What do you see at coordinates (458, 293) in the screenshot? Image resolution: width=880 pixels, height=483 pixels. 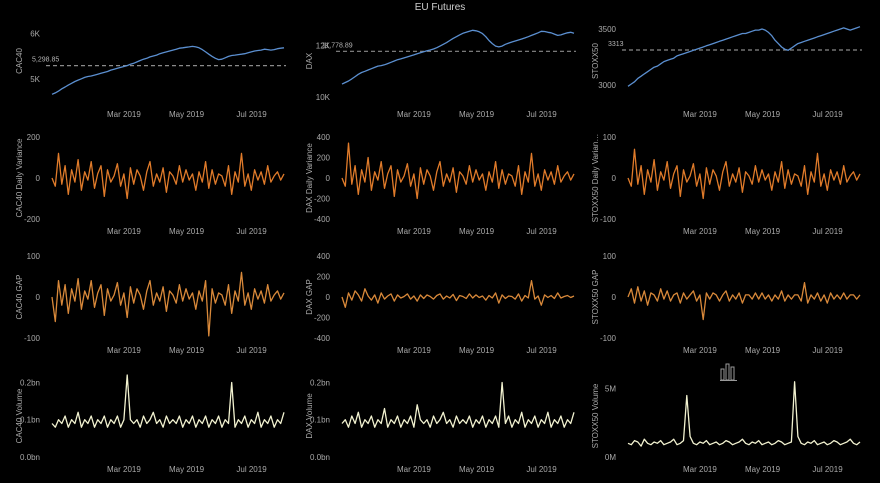 I see `dax-gap-series-line` at bounding box center [458, 293].